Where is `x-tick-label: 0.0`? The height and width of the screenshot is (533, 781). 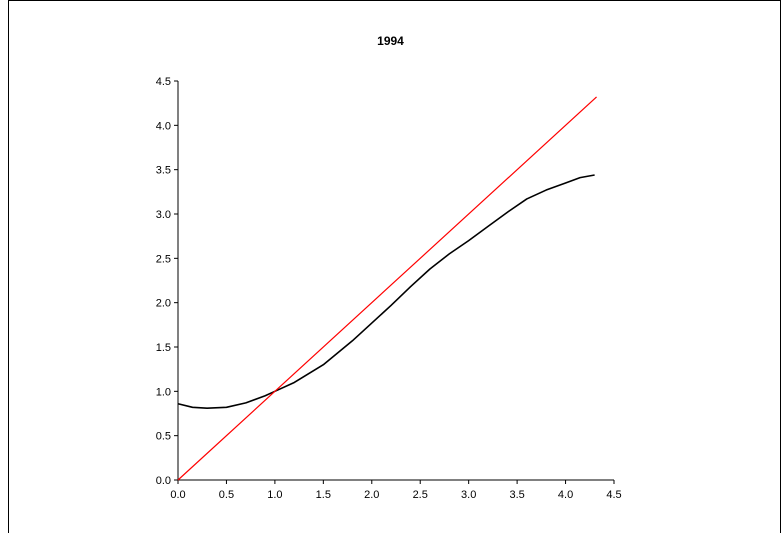 x-tick-label: 0.0 is located at coordinates (177, 495).